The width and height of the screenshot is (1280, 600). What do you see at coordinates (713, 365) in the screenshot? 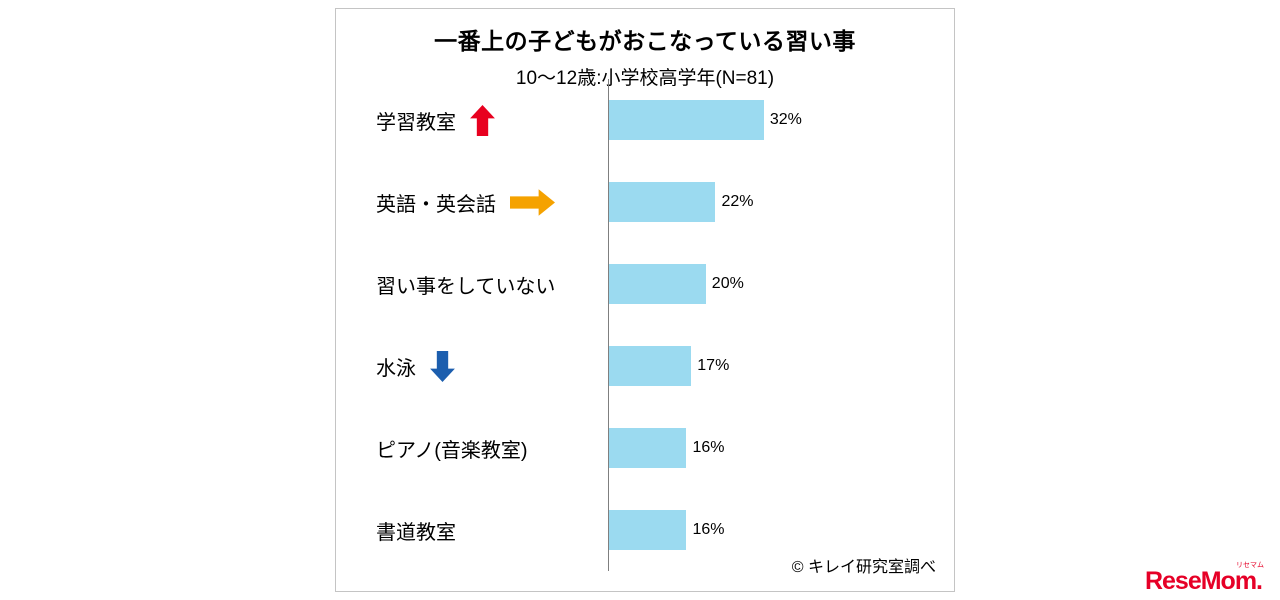
I see `value-label: 17%` at bounding box center [713, 365].